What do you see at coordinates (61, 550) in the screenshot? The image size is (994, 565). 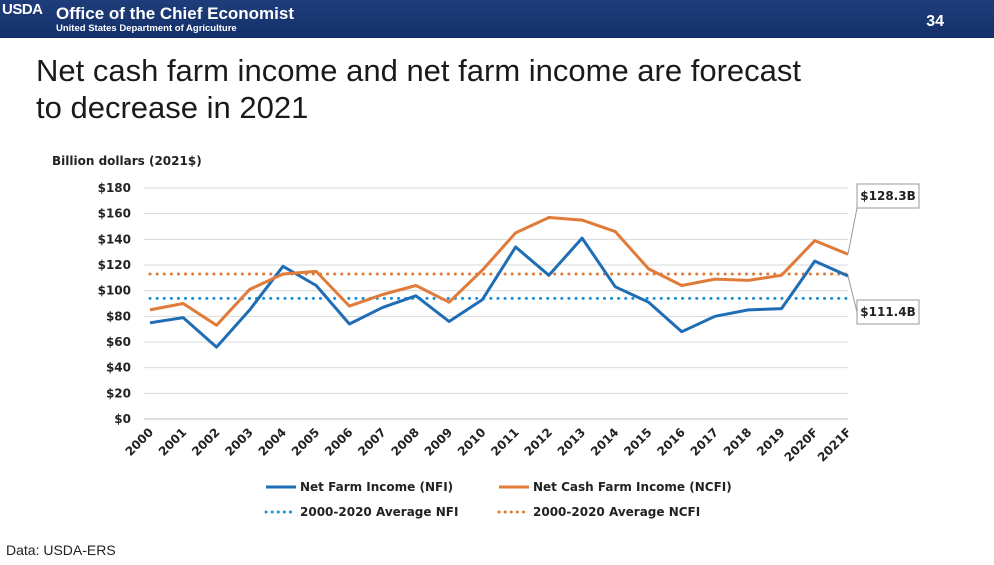 I see `source-note: Data: USDA-ERS` at bounding box center [61, 550].